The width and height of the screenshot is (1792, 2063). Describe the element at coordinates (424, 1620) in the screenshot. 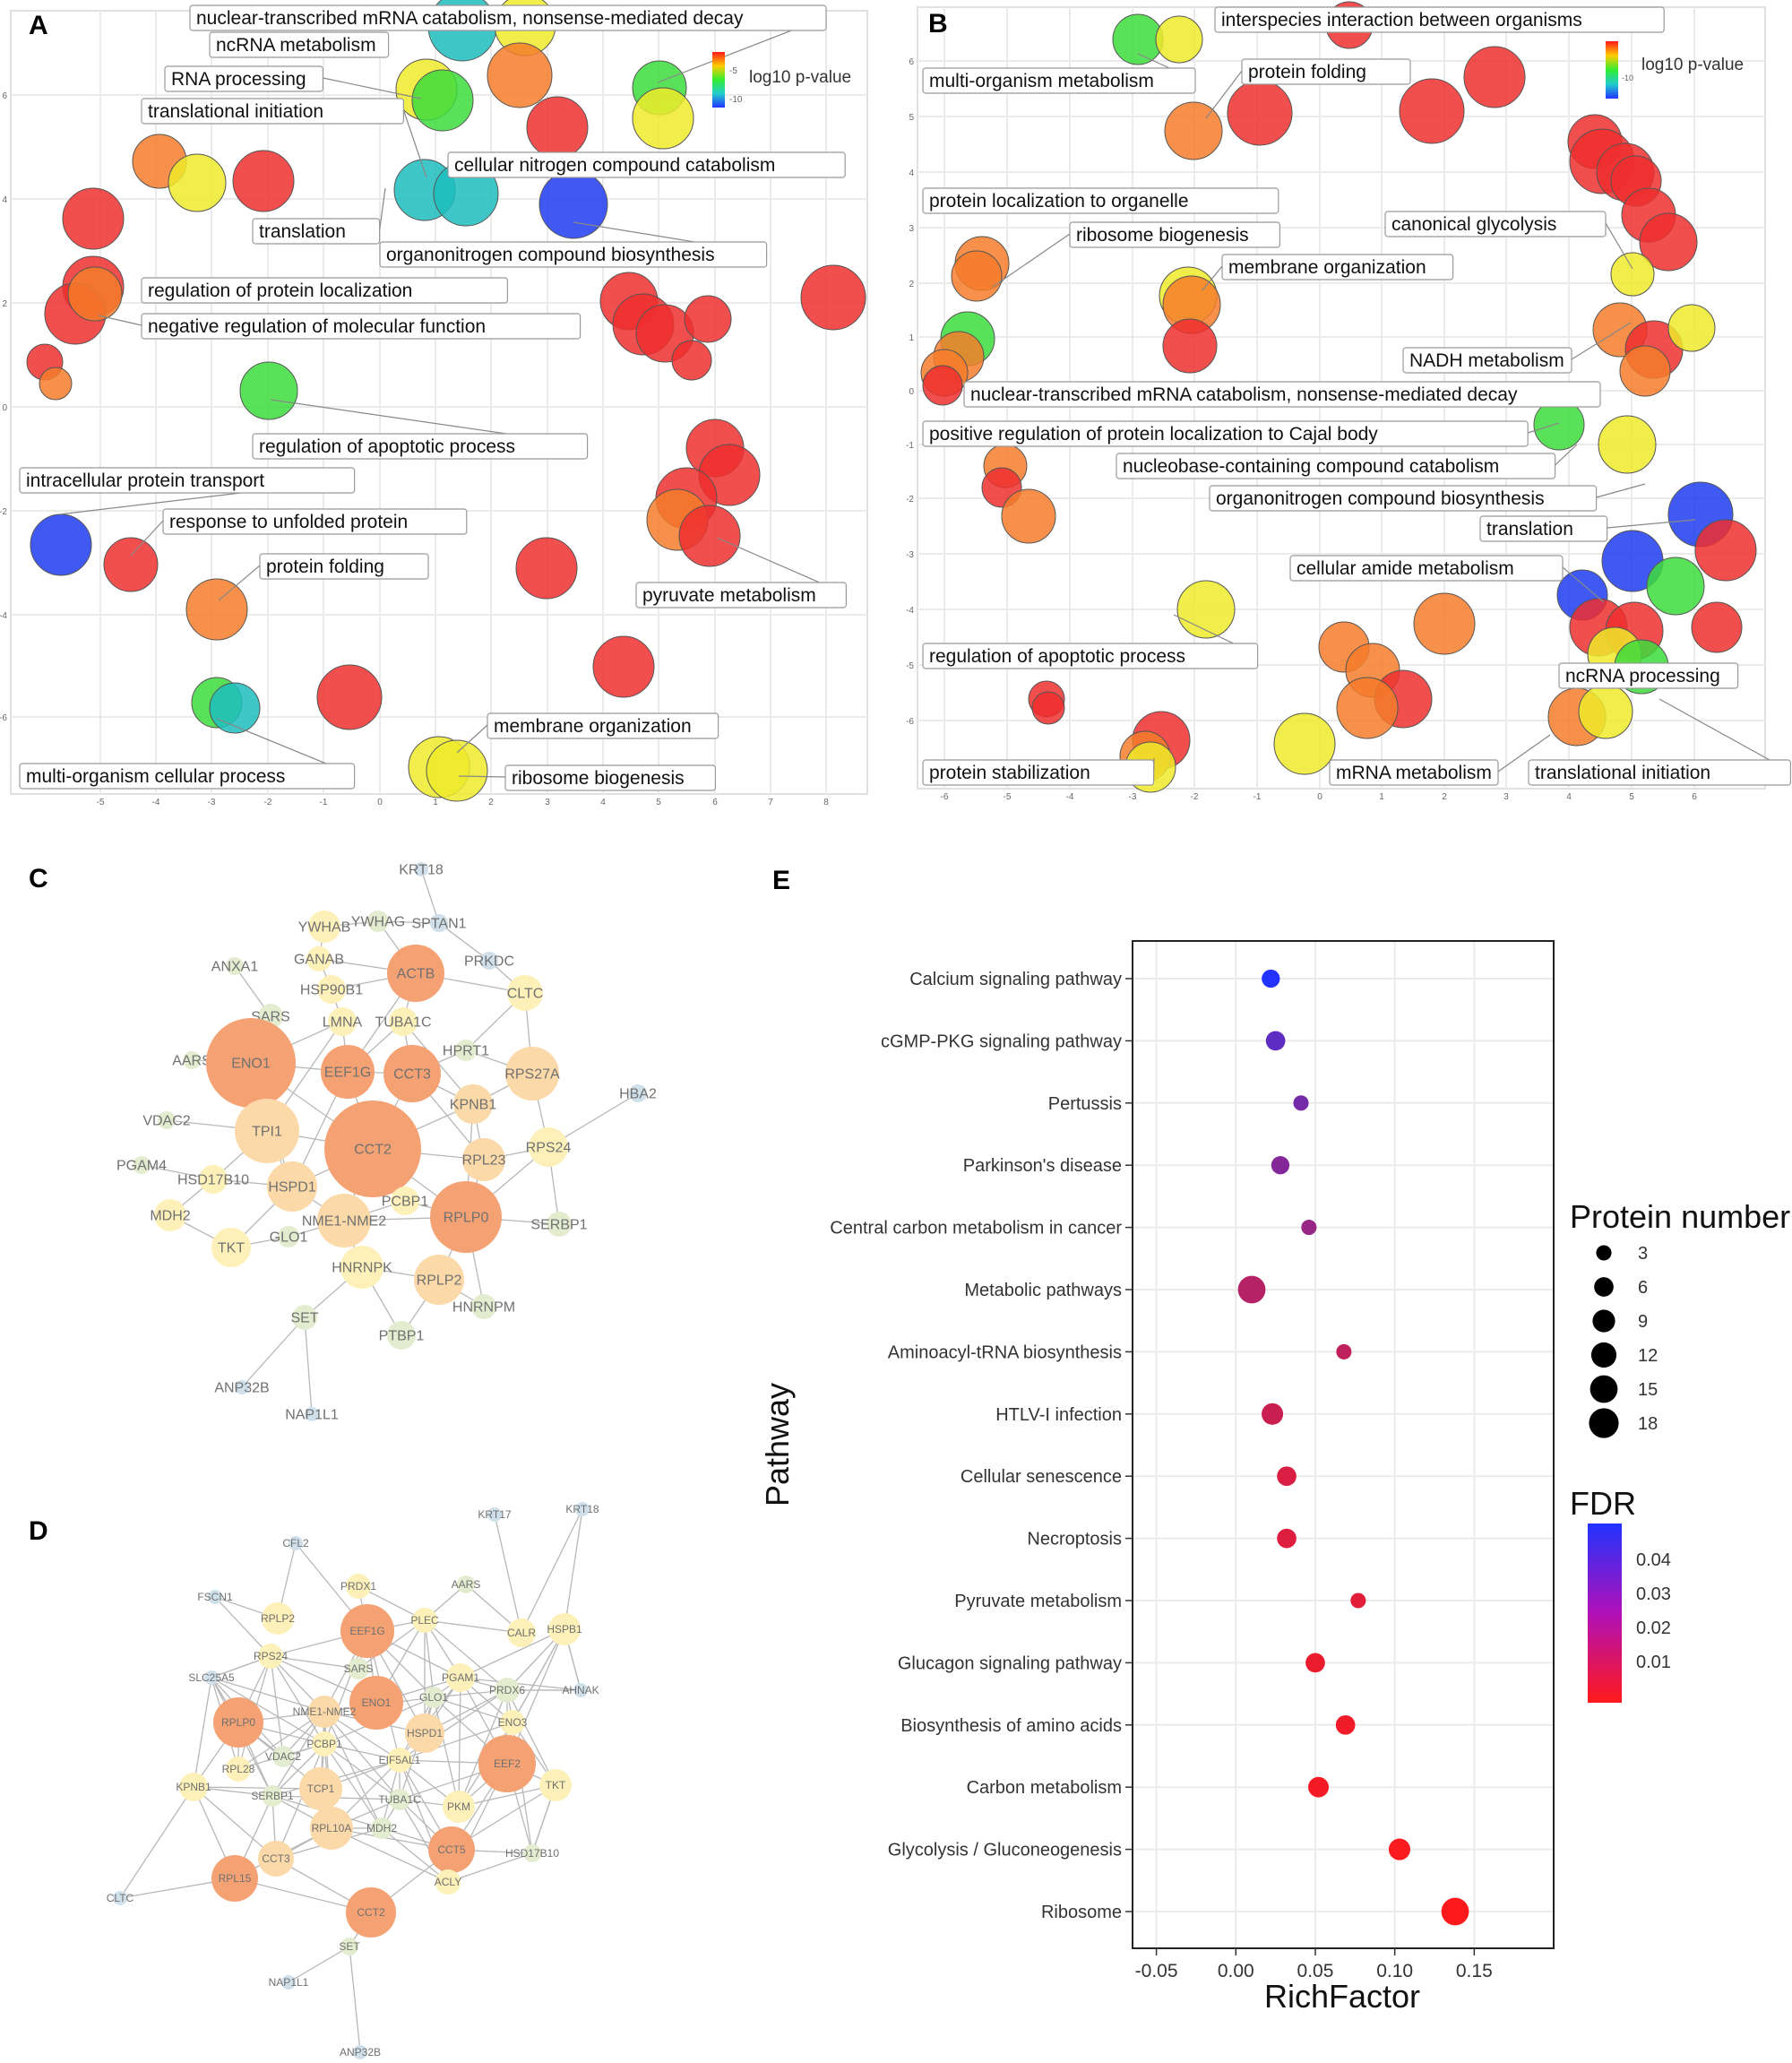

I see `panel-d-node-label: PLEC` at that location.